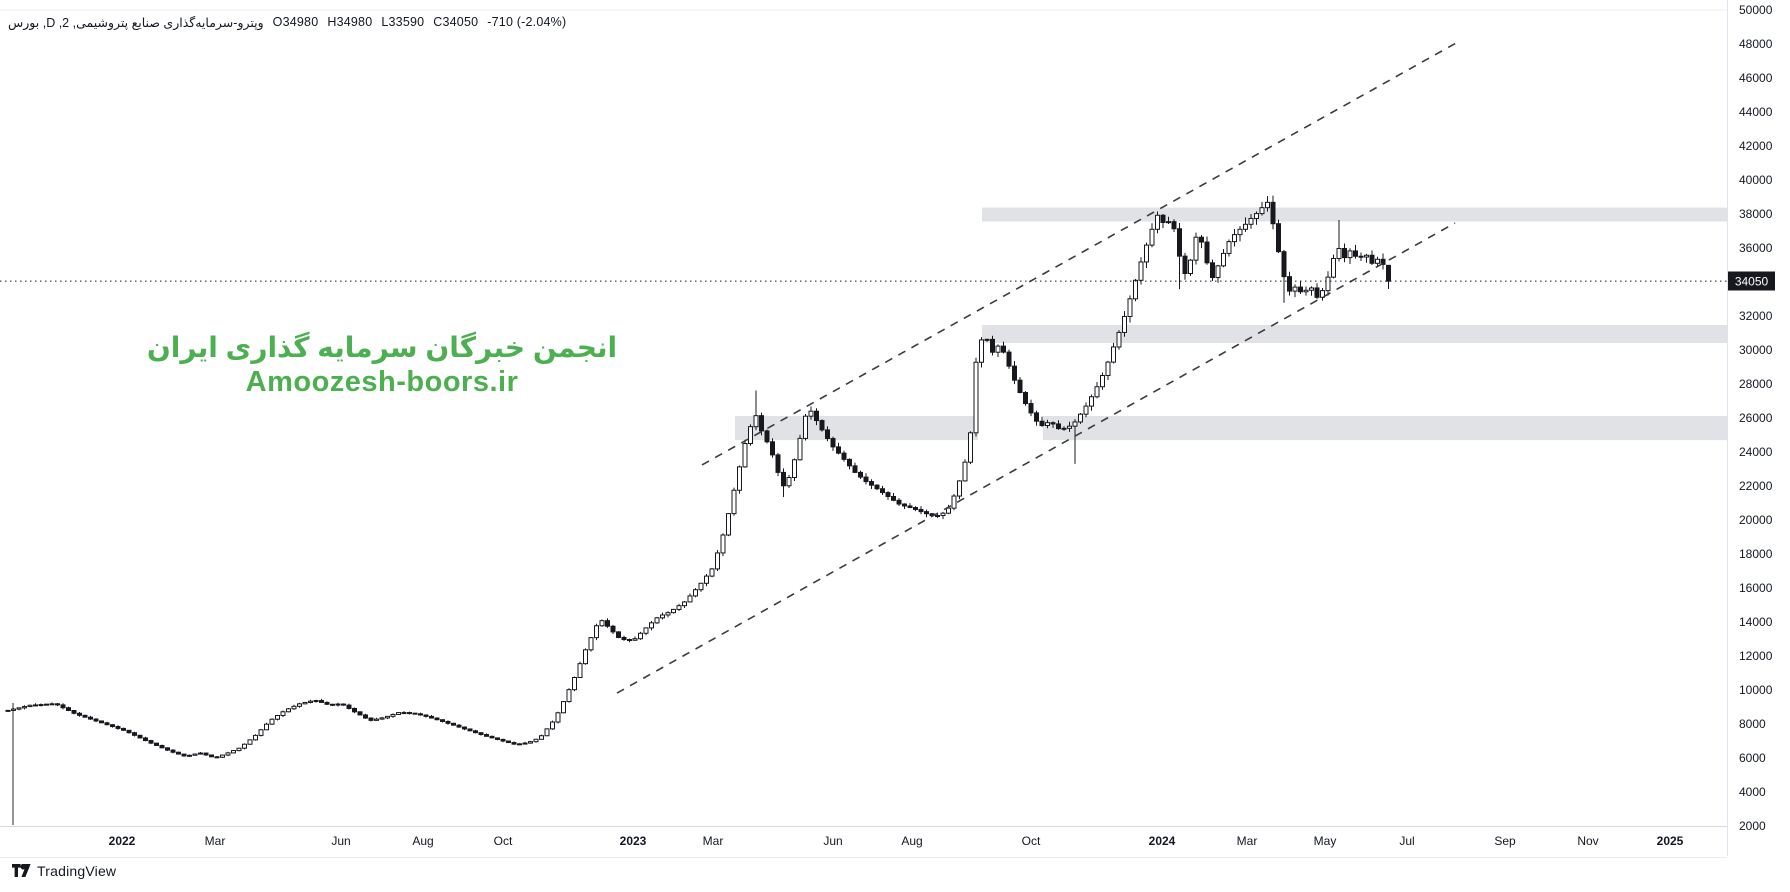  Describe the element at coordinates (1588, 841) in the screenshot. I see `time-axis-label: Nov` at that location.